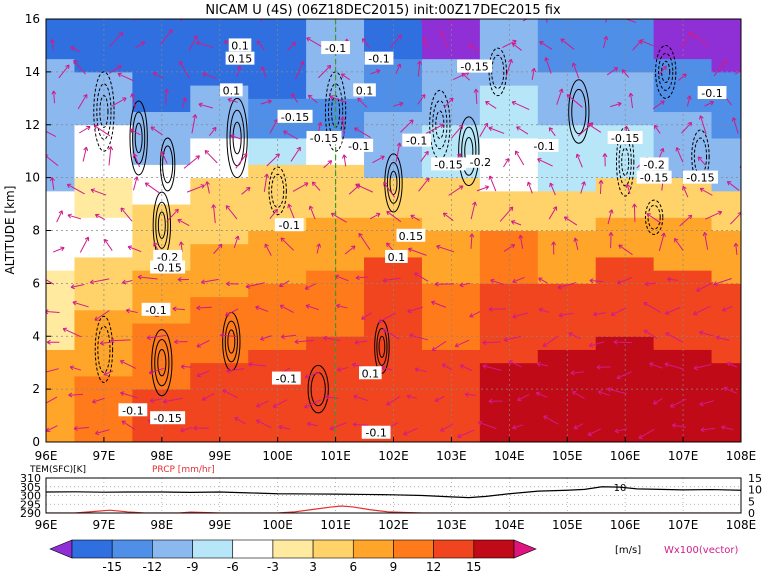  What do you see at coordinates (654, 178) in the screenshot?
I see `contour-label-23: -0.15` at bounding box center [654, 178].